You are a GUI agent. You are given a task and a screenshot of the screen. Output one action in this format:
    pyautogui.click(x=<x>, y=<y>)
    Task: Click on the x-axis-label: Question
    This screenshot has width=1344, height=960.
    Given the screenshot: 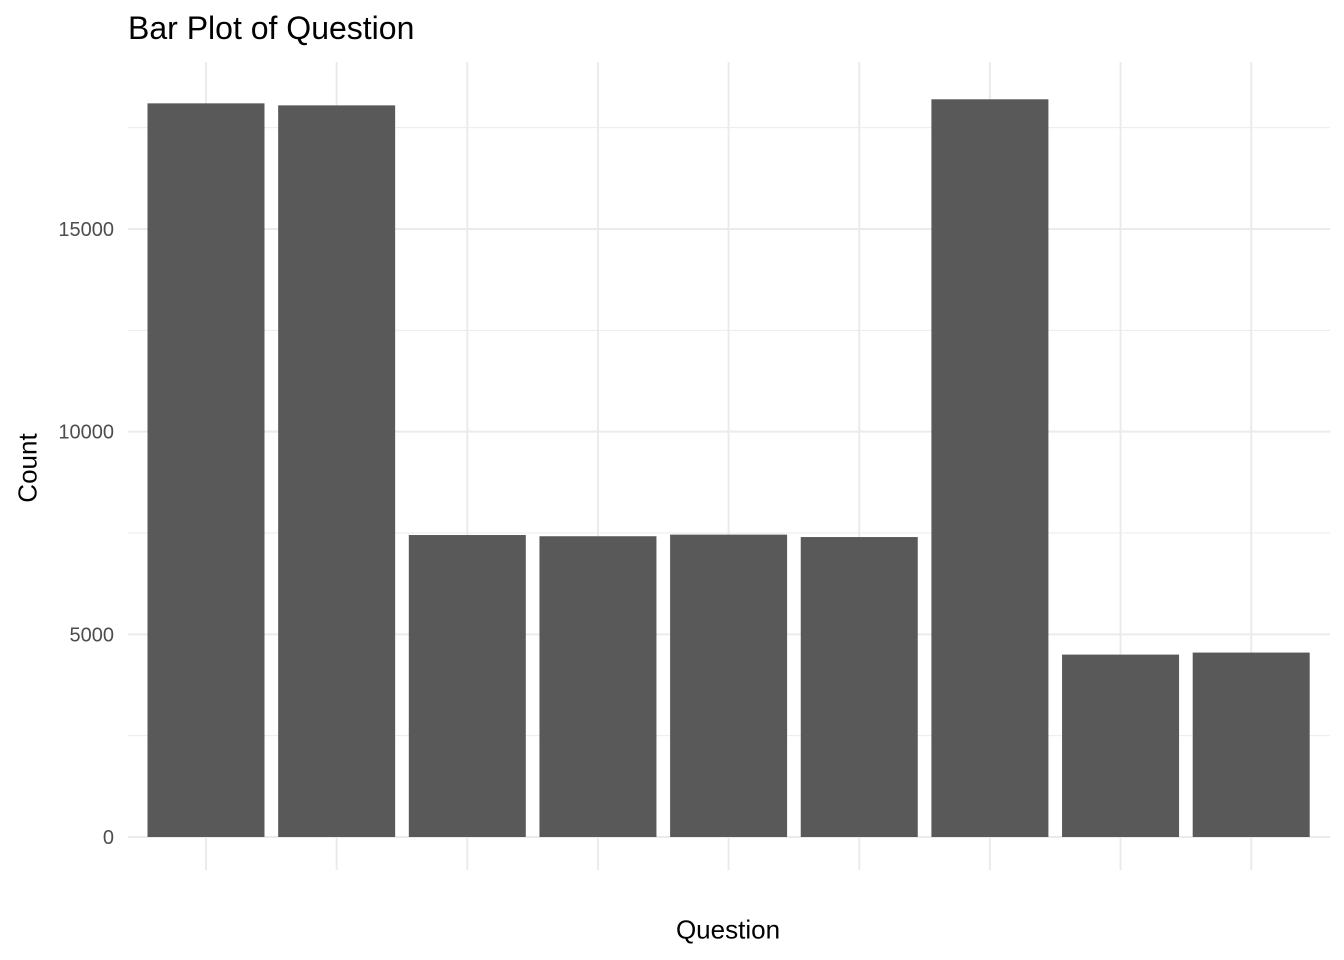 What is the action you would take?
    pyautogui.click(x=728, y=929)
    